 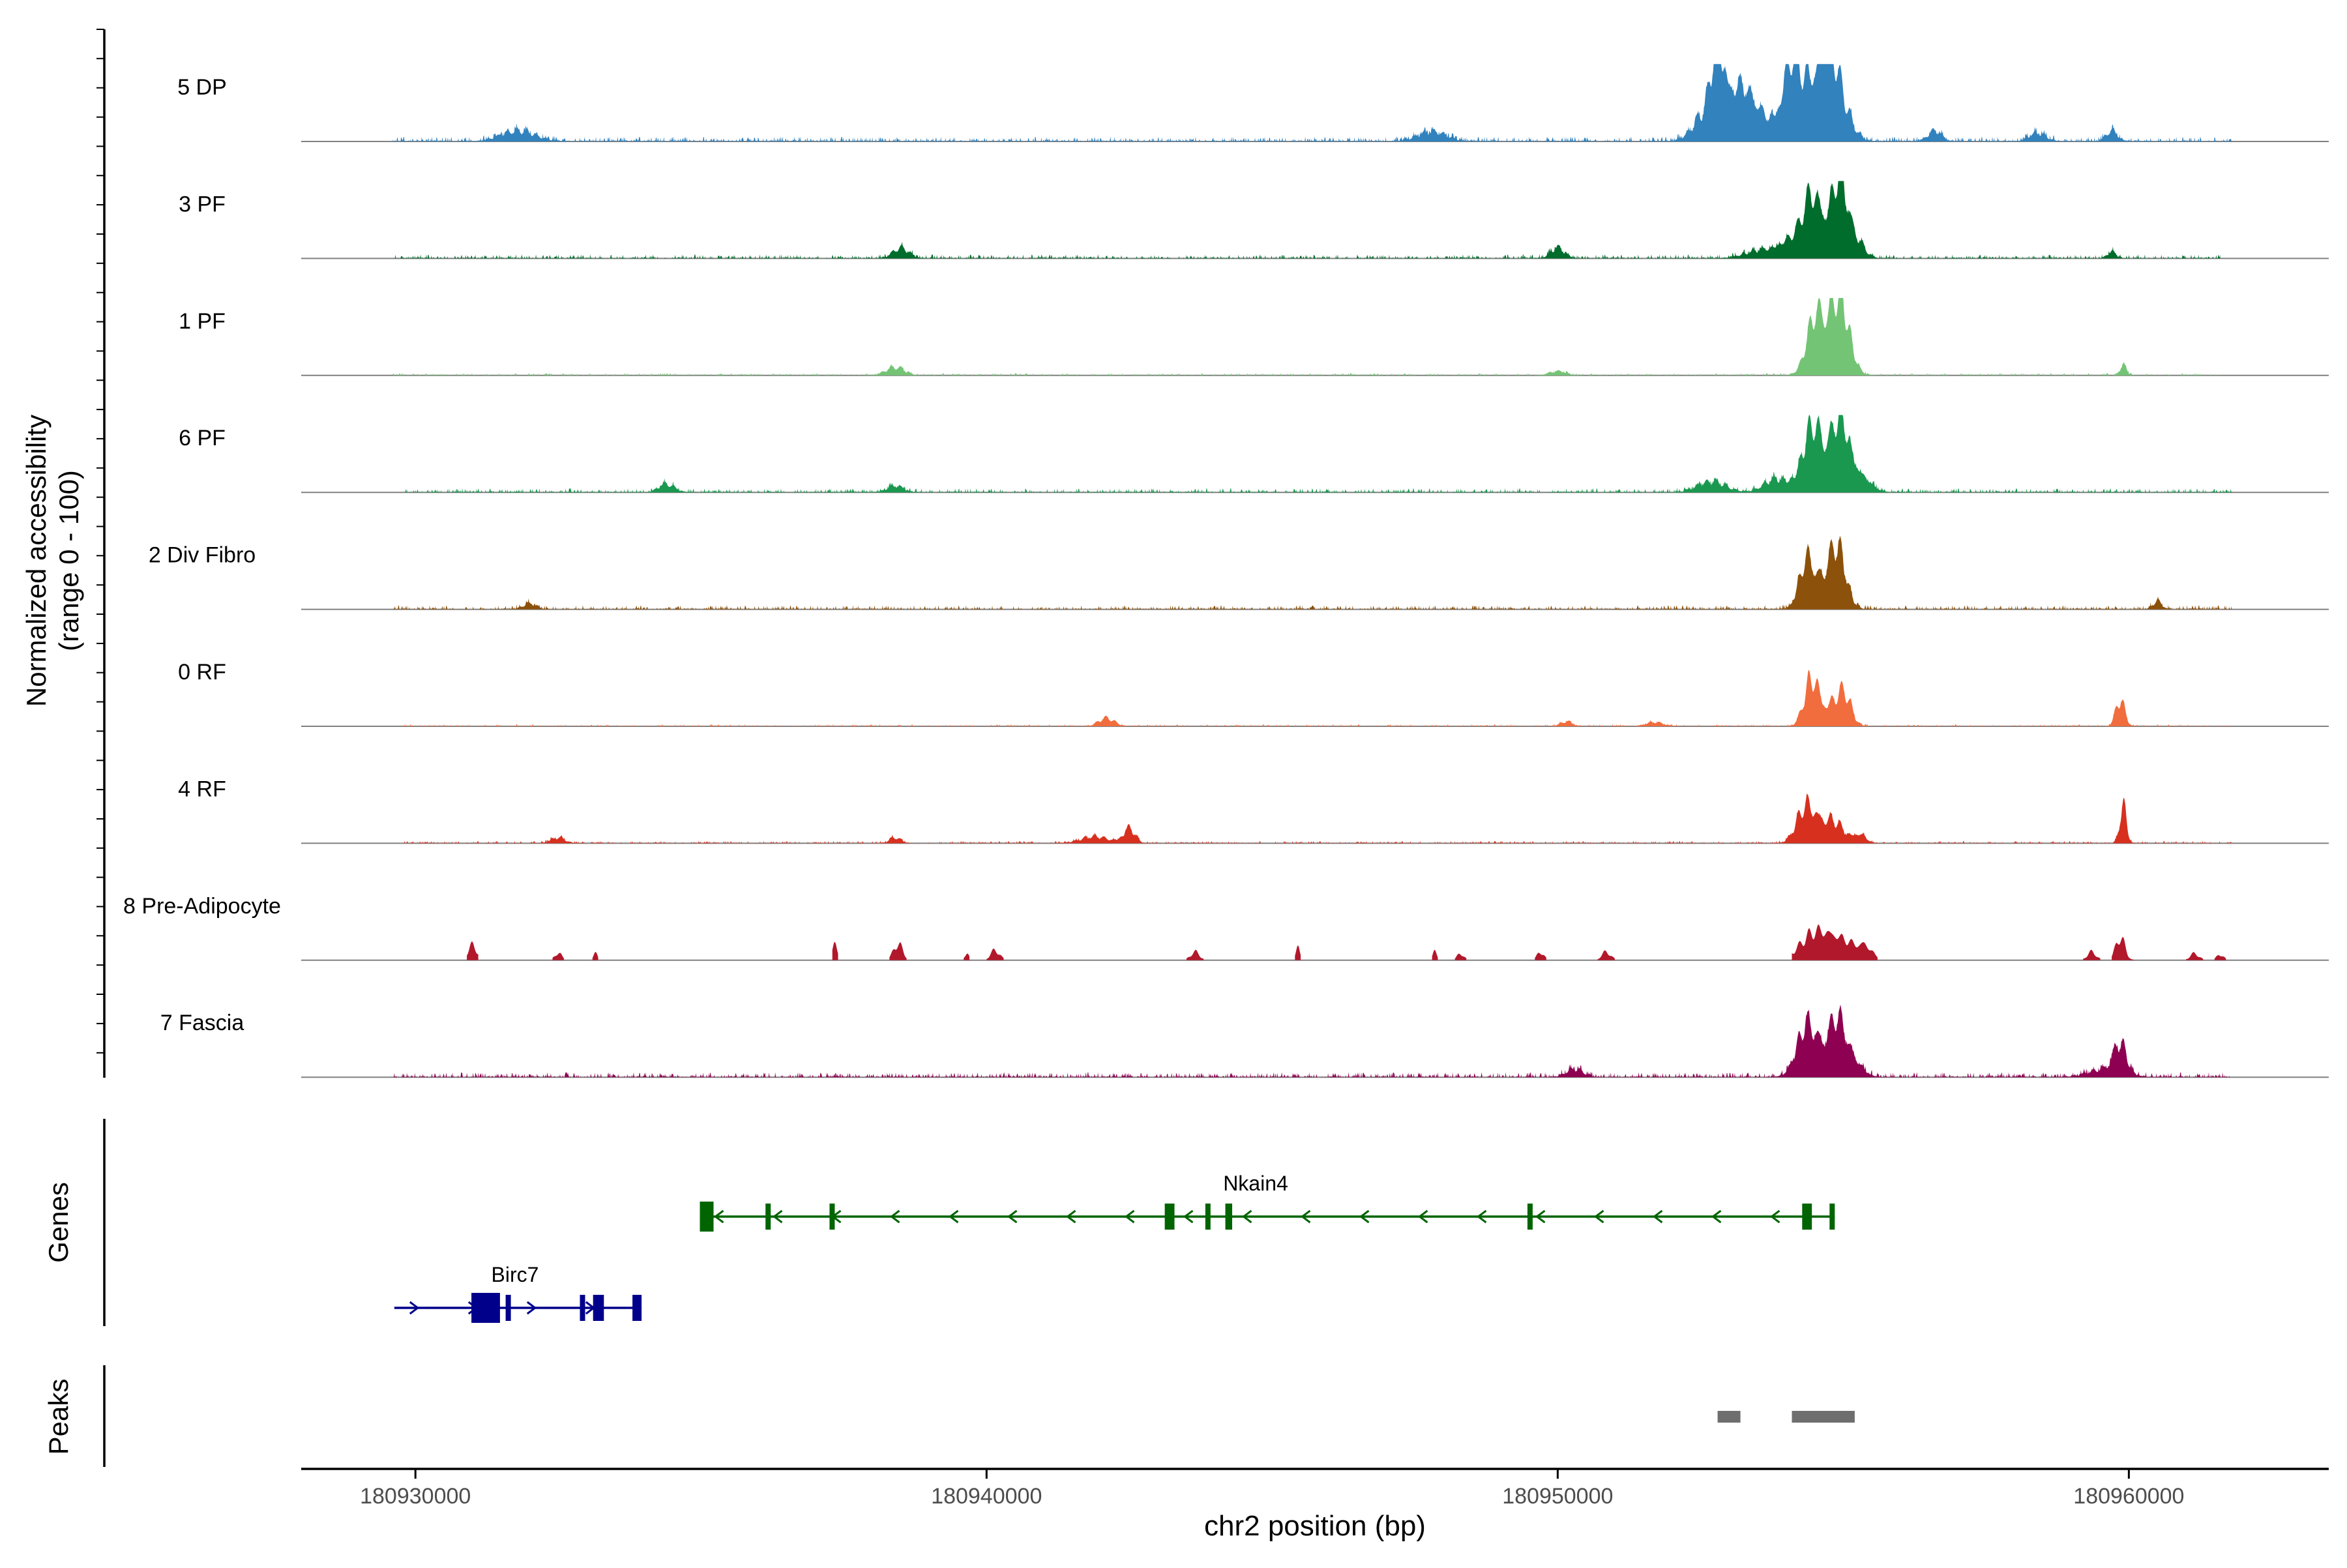 I want to click on track-0-rf: 0 RF, so click(x=1253, y=693).